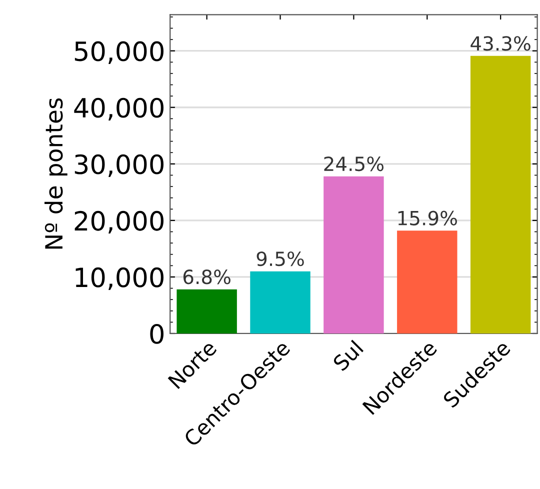 This screenshot has height=489, width=540. I want to click on annotation: 9.5%, so click(280, 258).